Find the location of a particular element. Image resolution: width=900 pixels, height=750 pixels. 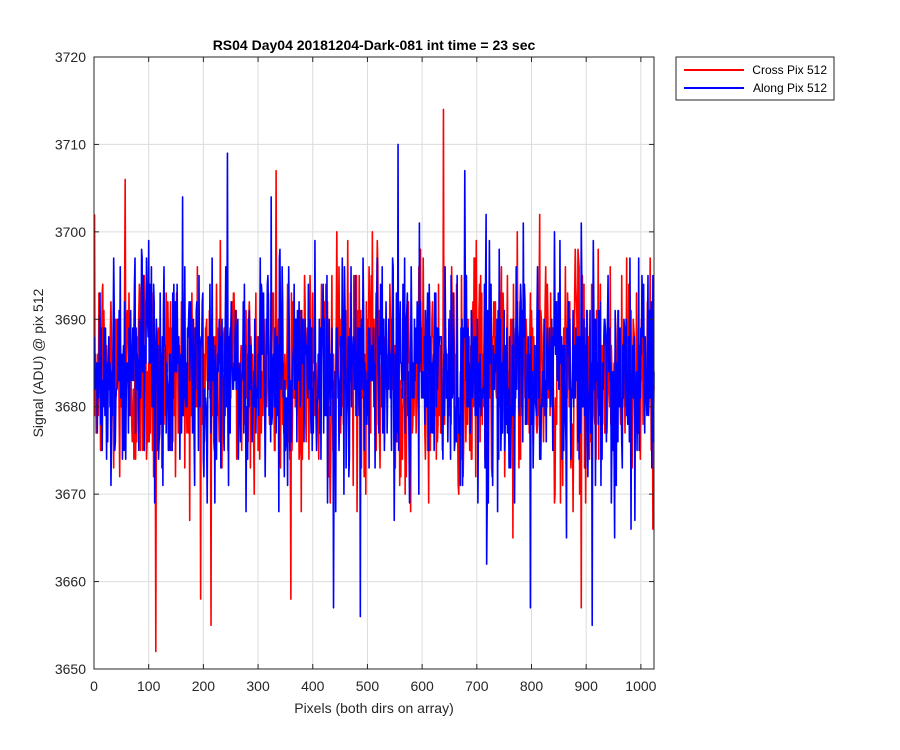

x-tick-label: 0 is located at coordinates (94, 686).